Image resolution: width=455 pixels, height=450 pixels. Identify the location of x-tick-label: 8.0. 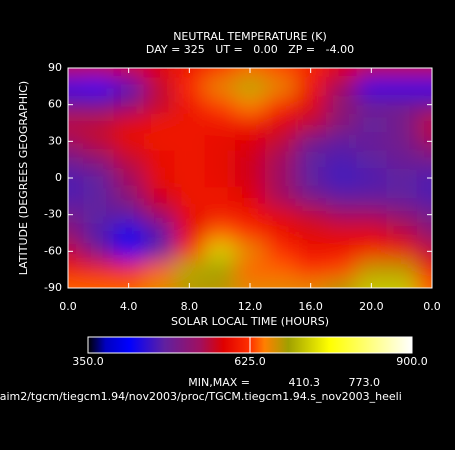
(190, 306).